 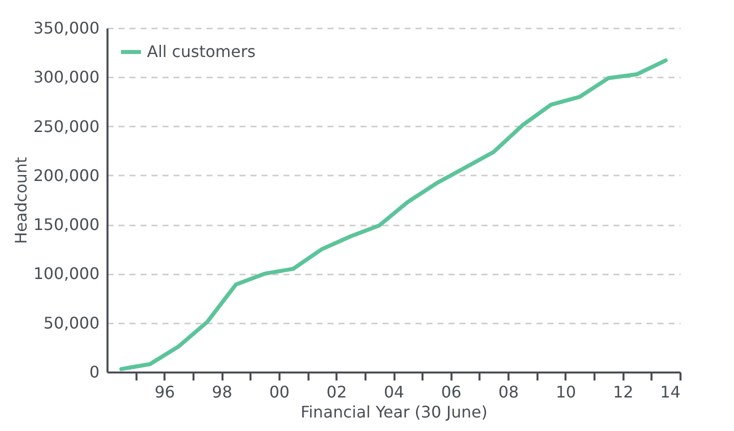 I want to click on x-tick-label: 02, so click(x=336, y=392).